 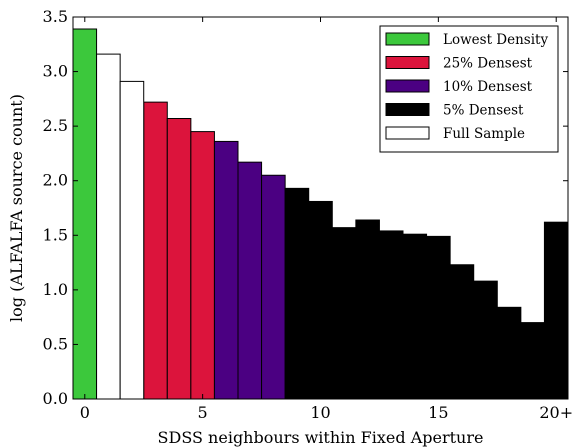 I want to click on x-tick-label: 10, so click(x=320, y=412).